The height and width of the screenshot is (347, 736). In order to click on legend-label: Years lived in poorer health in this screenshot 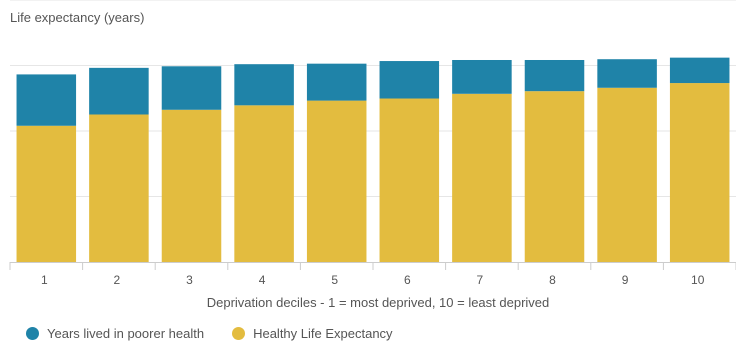, I will do `click(126, 333)`.